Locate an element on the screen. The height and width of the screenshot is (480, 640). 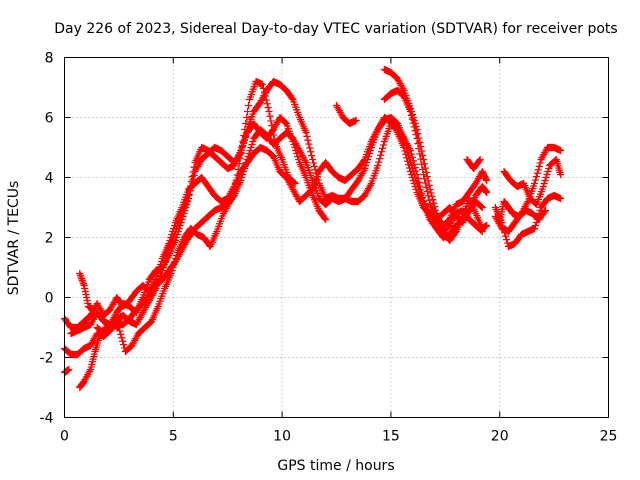
x-tick-label: 10 is located at coordinates (282, 437).